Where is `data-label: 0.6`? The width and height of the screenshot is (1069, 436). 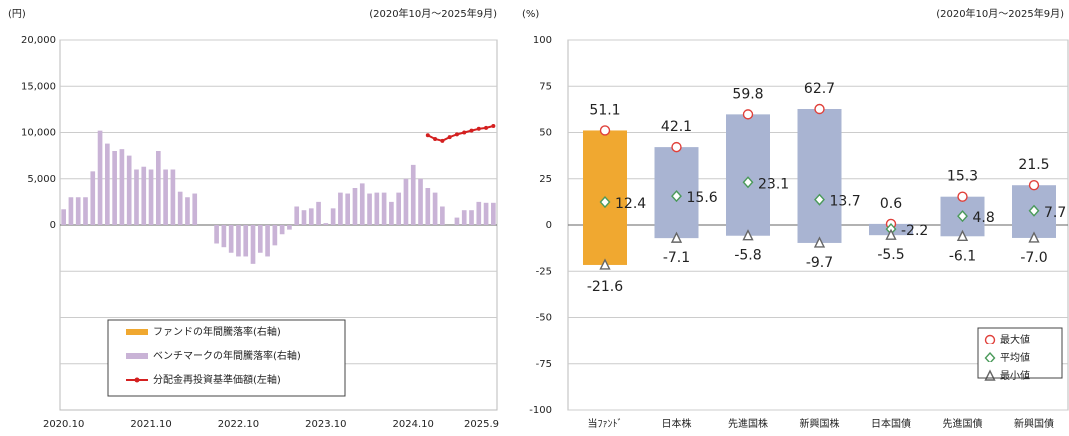
data-label: 0.6 is located at coordinates (891, 204).